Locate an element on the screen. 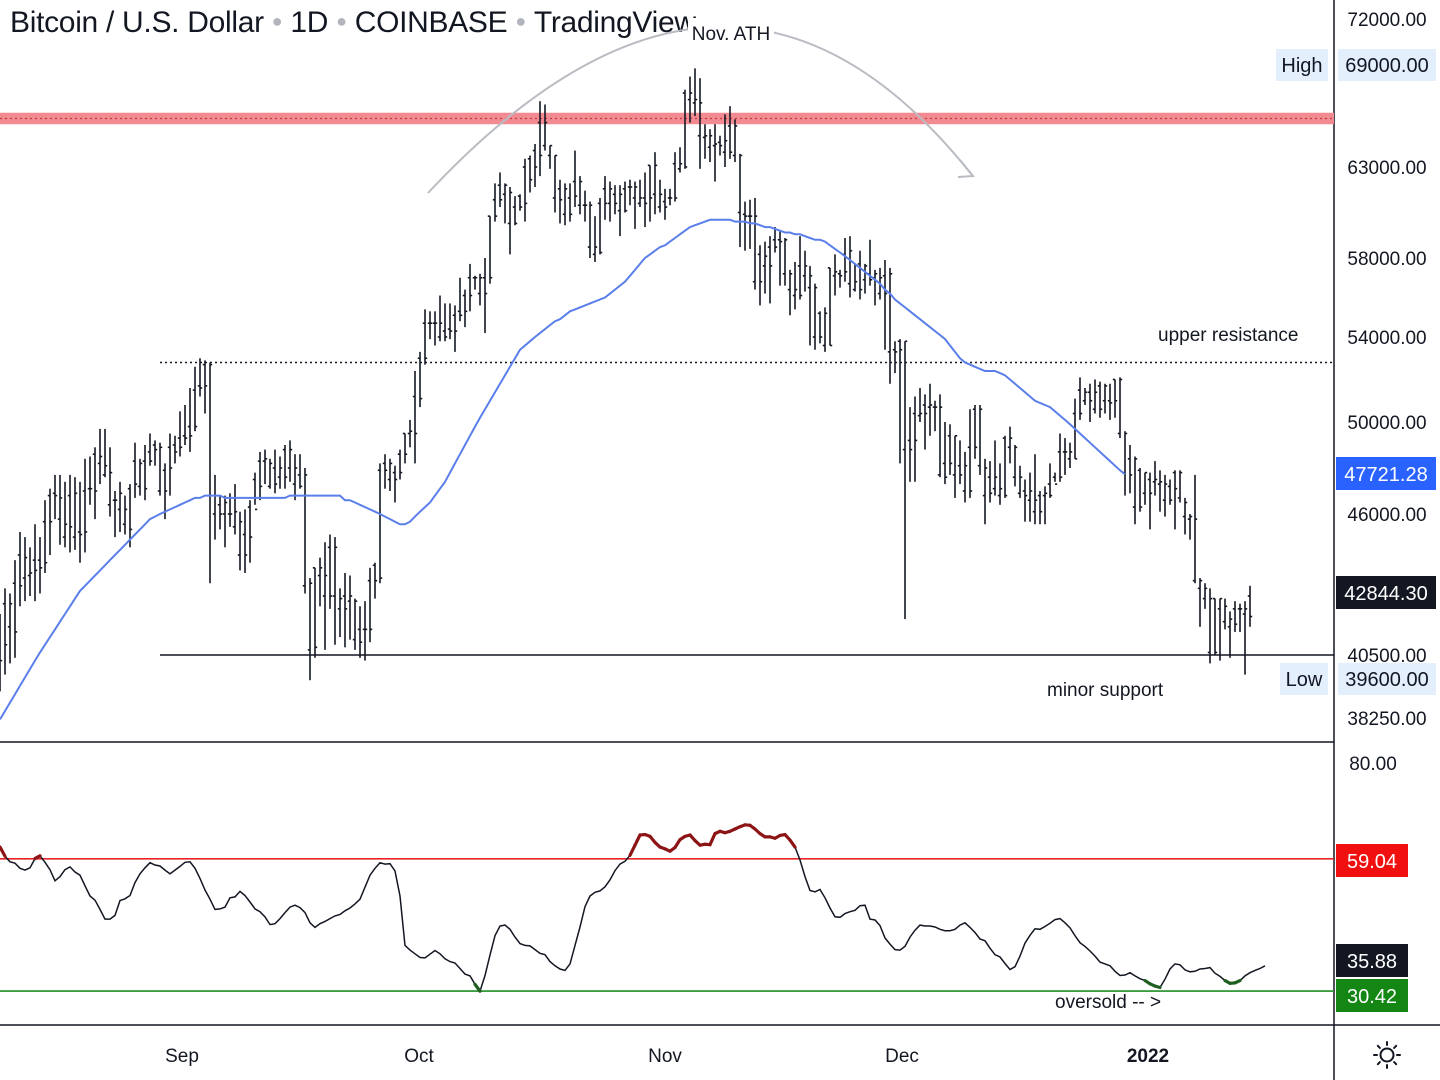  time-tick-label: Dec is located at coordinates (902, 1056).